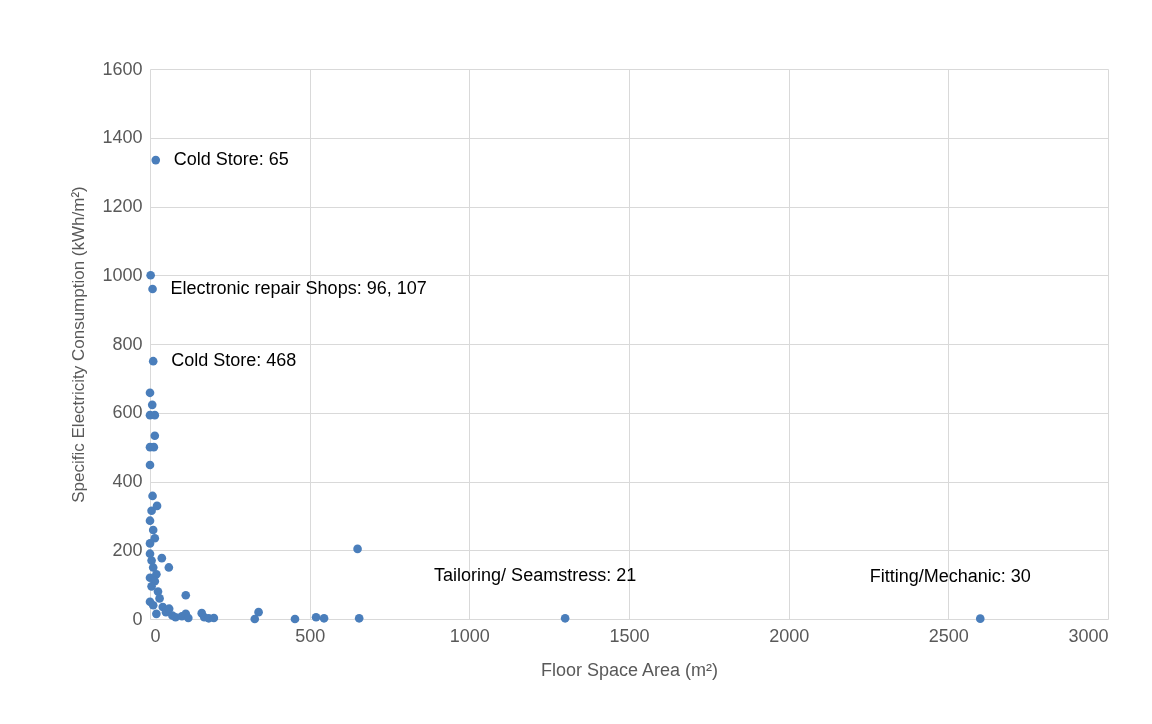 This screenshot has width=1152, height=724. I want to click on y-tick-label: 200, so click(127, 549).